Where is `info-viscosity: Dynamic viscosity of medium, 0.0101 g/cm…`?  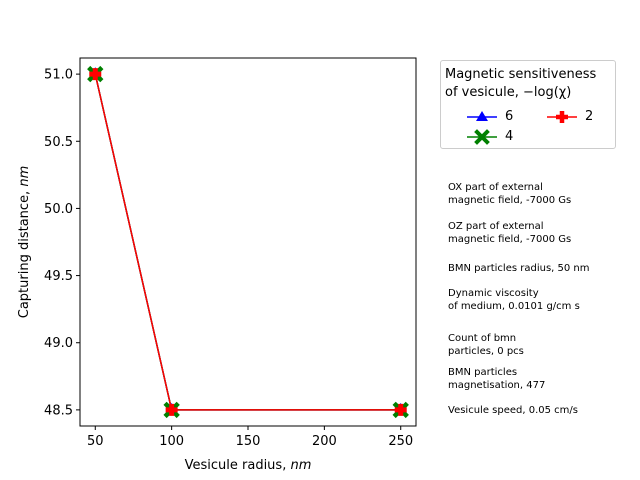
info-viscosity: Dynamic viscosity of medium, 0.0101 g/cm… is located at coordinates (514, 300).